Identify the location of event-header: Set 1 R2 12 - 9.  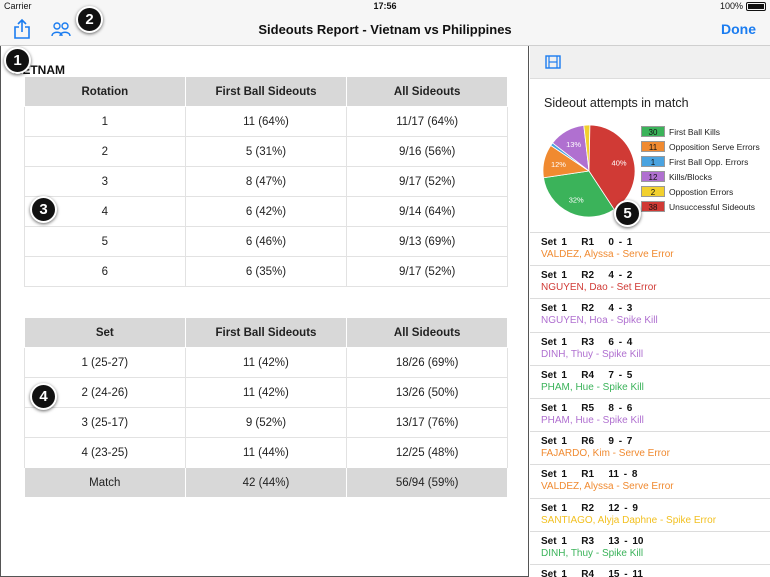
(589, 508).